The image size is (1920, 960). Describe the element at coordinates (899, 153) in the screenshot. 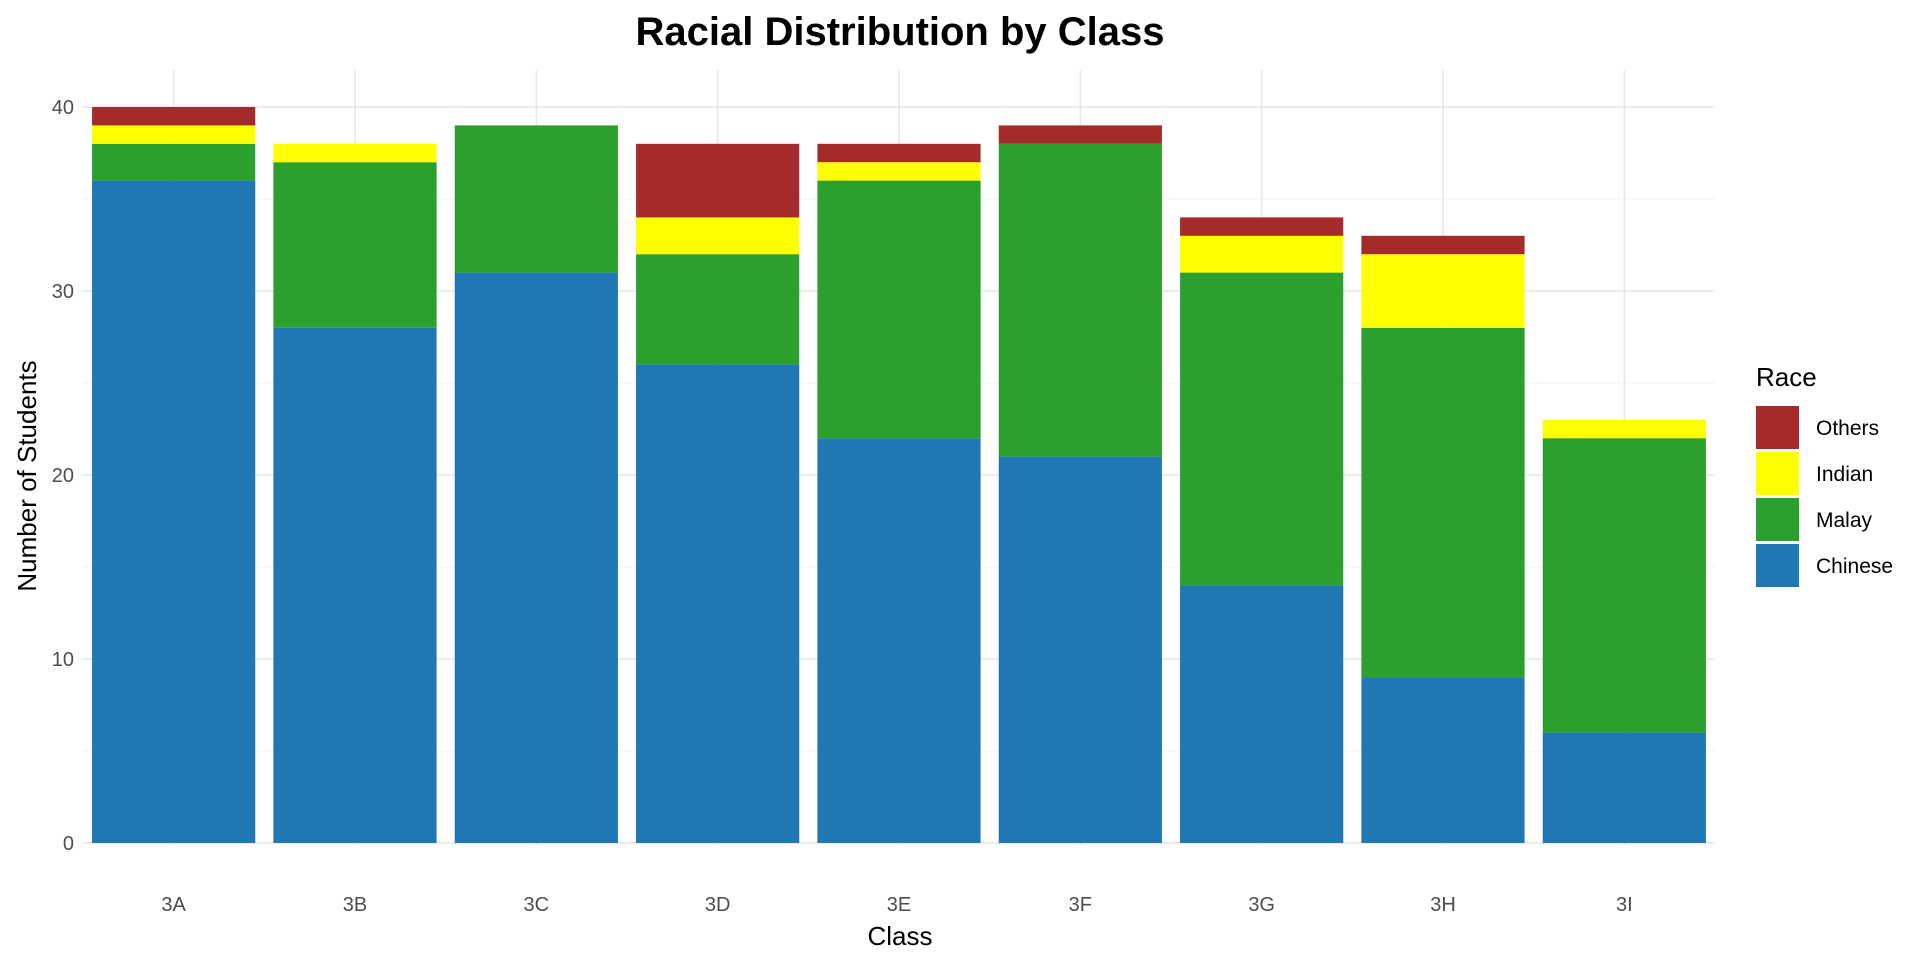

I see `bar-3e-others` at that location.